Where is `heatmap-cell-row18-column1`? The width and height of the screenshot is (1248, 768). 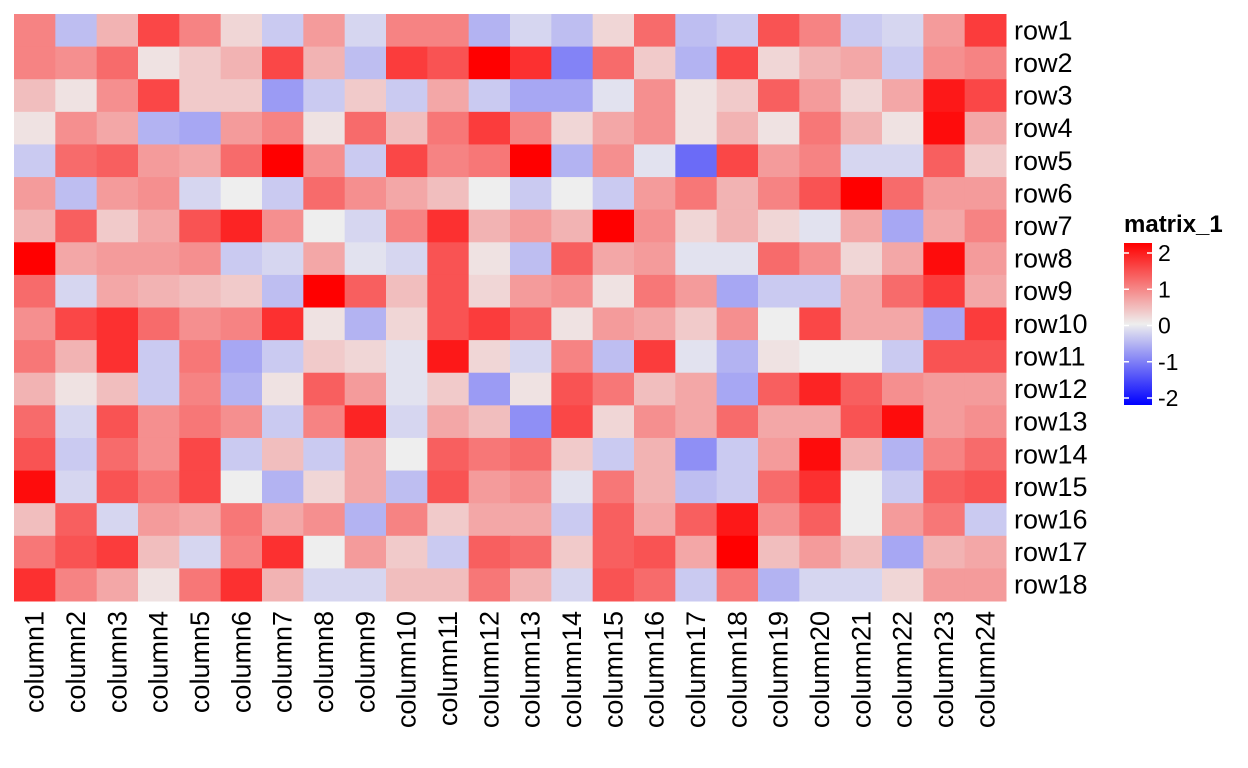 heatmap-cell-row18-column1 is located at coordinates (35, 585).